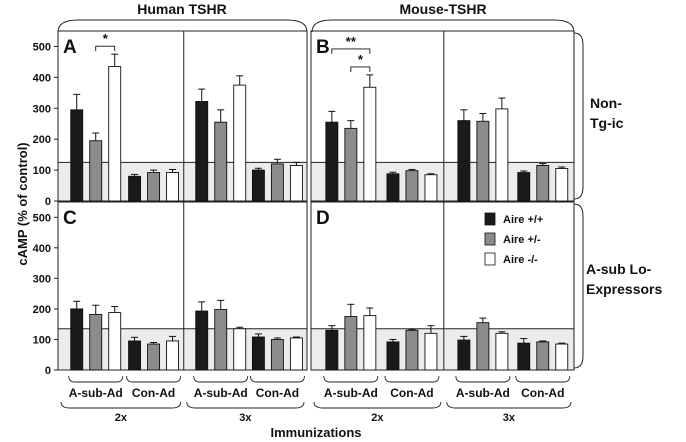 This screenshot has height=442, width=686. Describe the element at coordinates (431, 188) in the screenshot. I see `panel-b-bar-2x-con-ad-s2` at that location.